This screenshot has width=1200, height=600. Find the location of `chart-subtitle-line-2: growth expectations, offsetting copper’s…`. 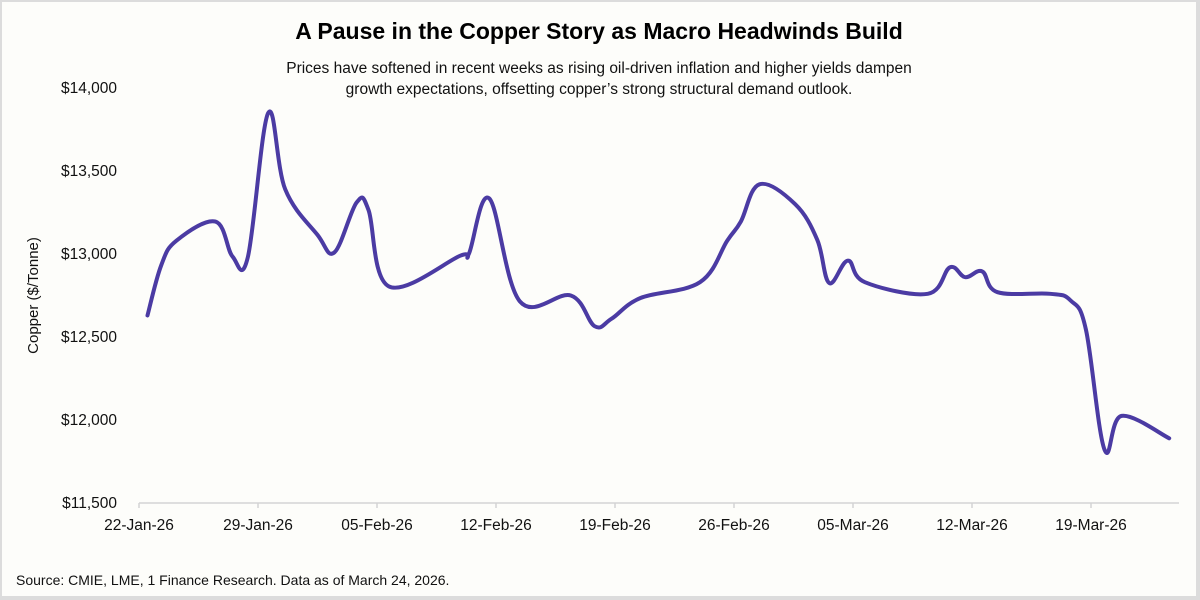

chart-subtitle-line-2: growth expectations, offsetting copper’s… is located at coordinates (599, 89).